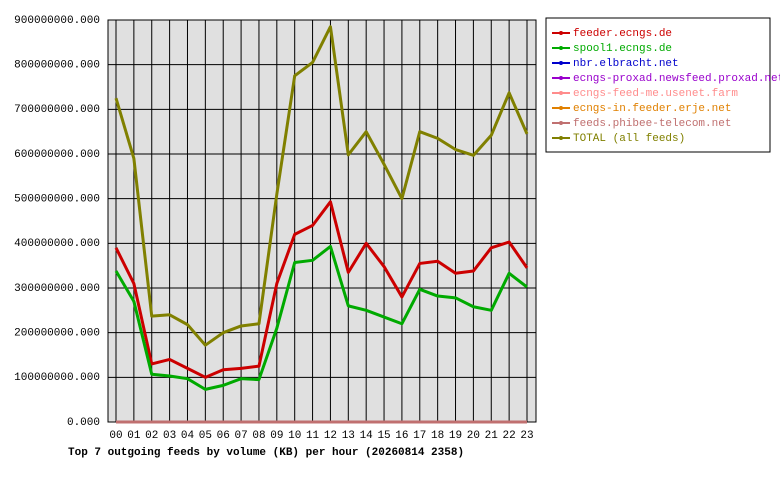  What do you see at coordinates (437, 436) in the screenshot?
I see `x-tick-label: 18` at bounding box center [437, 436].